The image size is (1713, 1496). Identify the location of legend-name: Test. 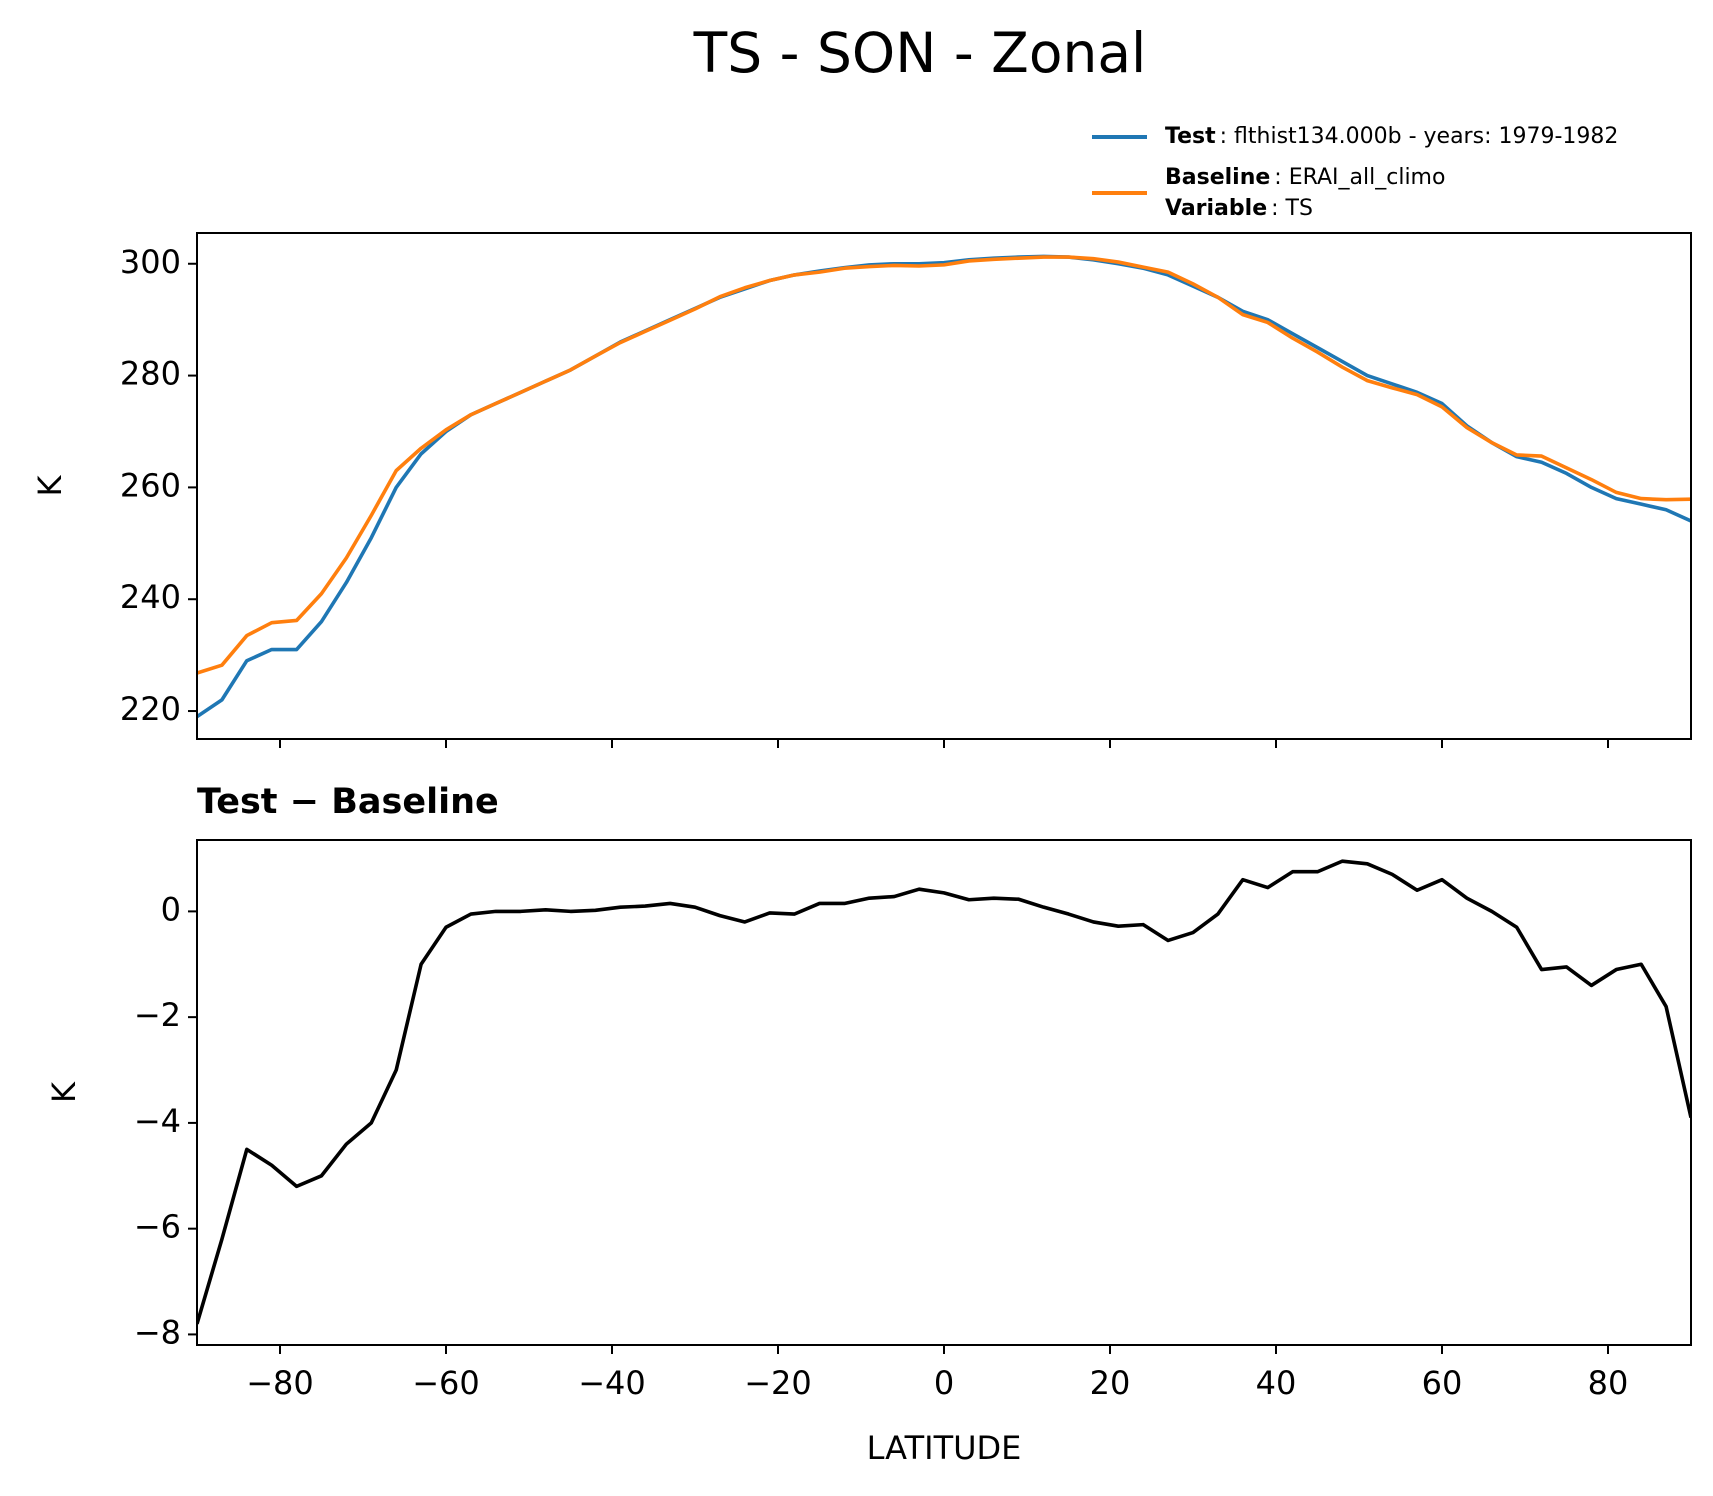
(1190, 136).